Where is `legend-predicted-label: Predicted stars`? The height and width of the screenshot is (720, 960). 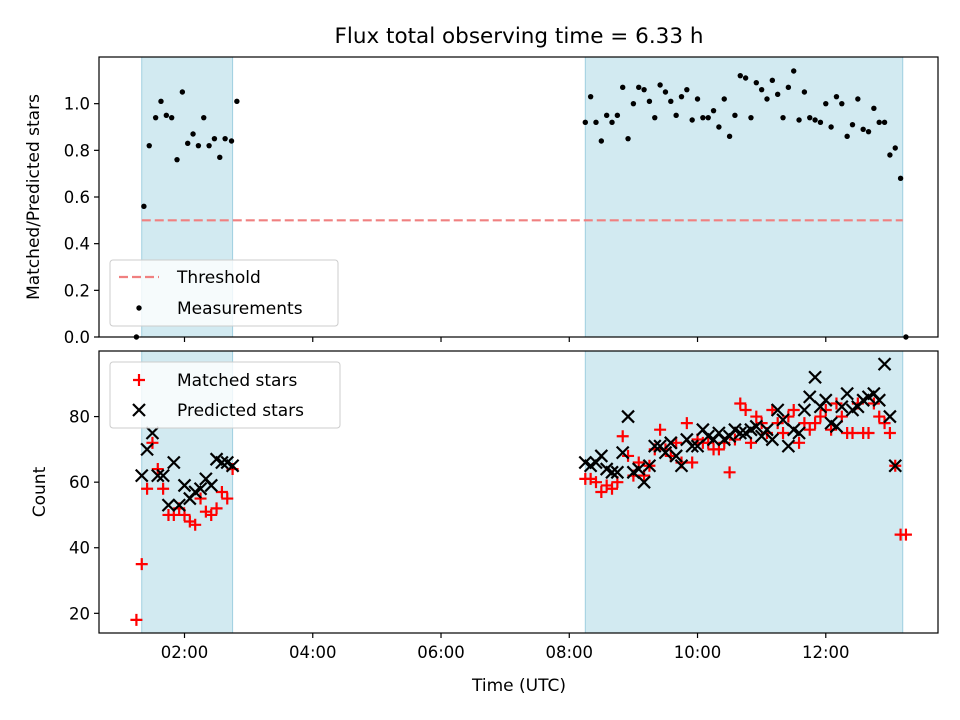
legend-predicted-label: Predicted stars is located at coordinates (240, 411).